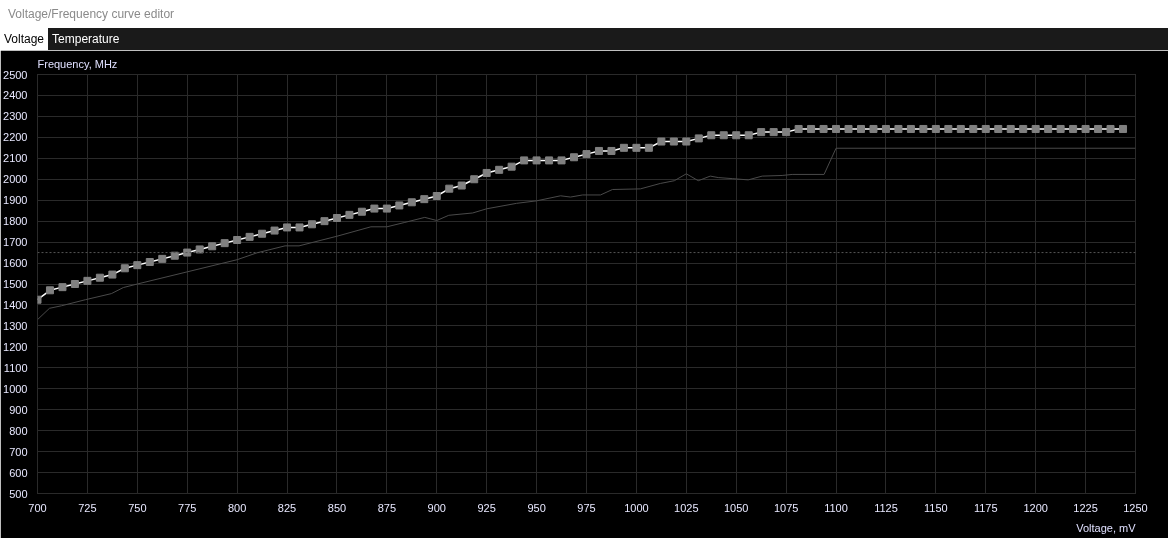 Image resolution: width=1168 pixels, height=541 pixels. Describe the element at coordinates (1085, 507) in the screenshot. I see `x-tick-label: 1225` at that location.